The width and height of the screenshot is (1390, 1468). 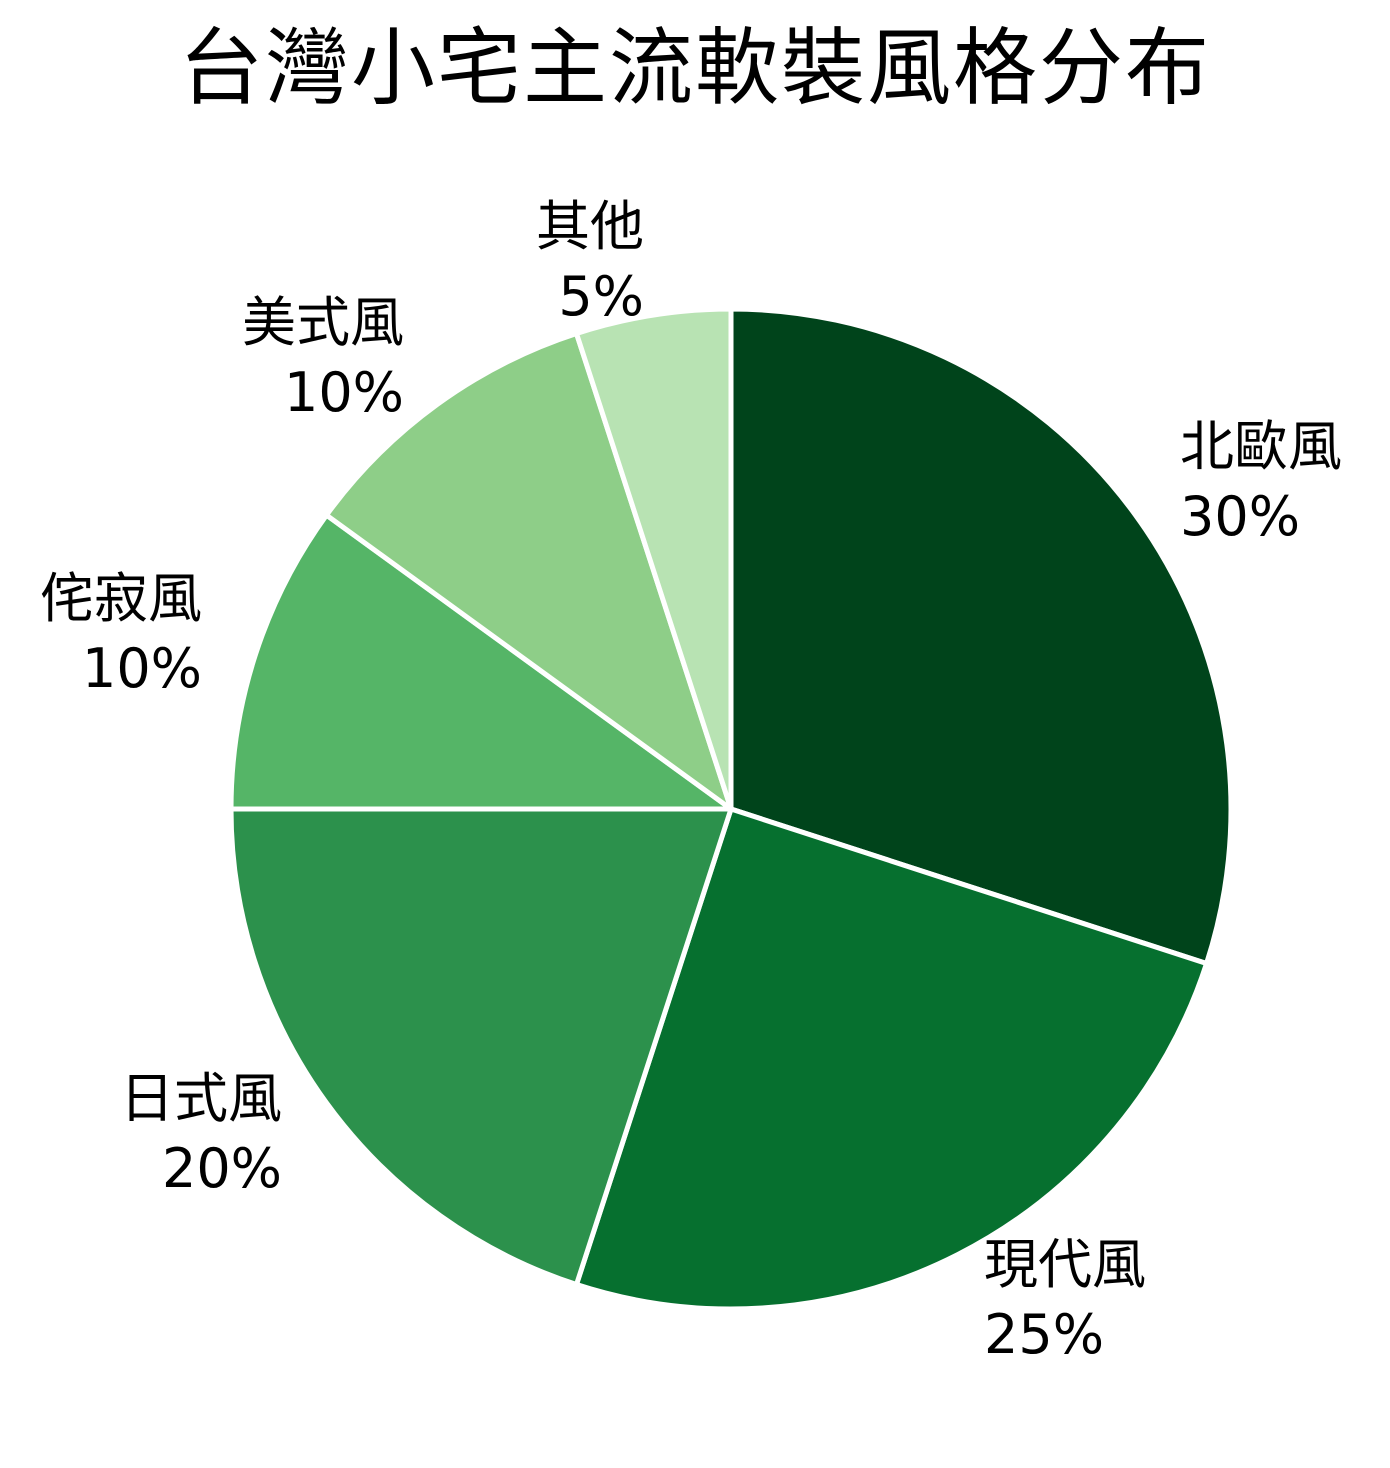 What do you see at coordinates (1240, 516) in the screenshot?
I see `label-pct: 30%` at bounding box center [1240, 516].